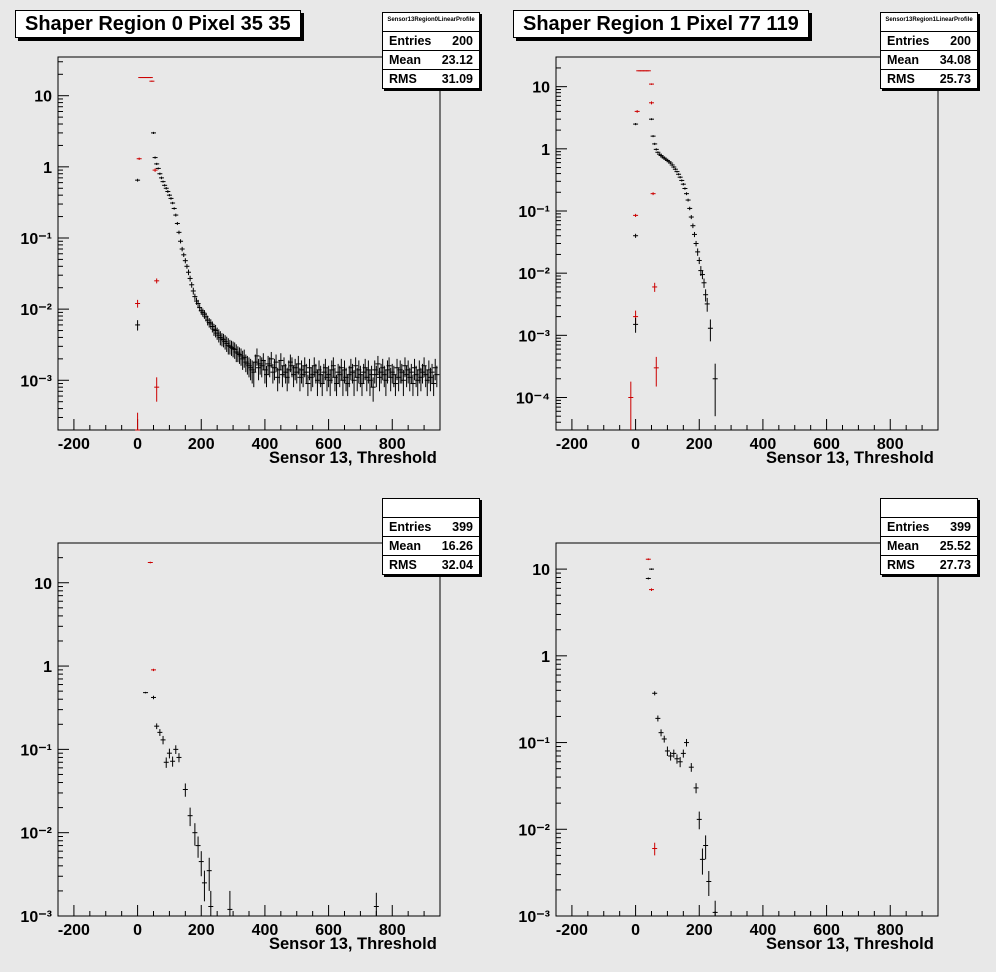 Image resolution: width=996 pixels, height=972 pixels. Describe the element at coordinates (201, 930) in the screenshot. I see `x-tick-label: 200` at that location.